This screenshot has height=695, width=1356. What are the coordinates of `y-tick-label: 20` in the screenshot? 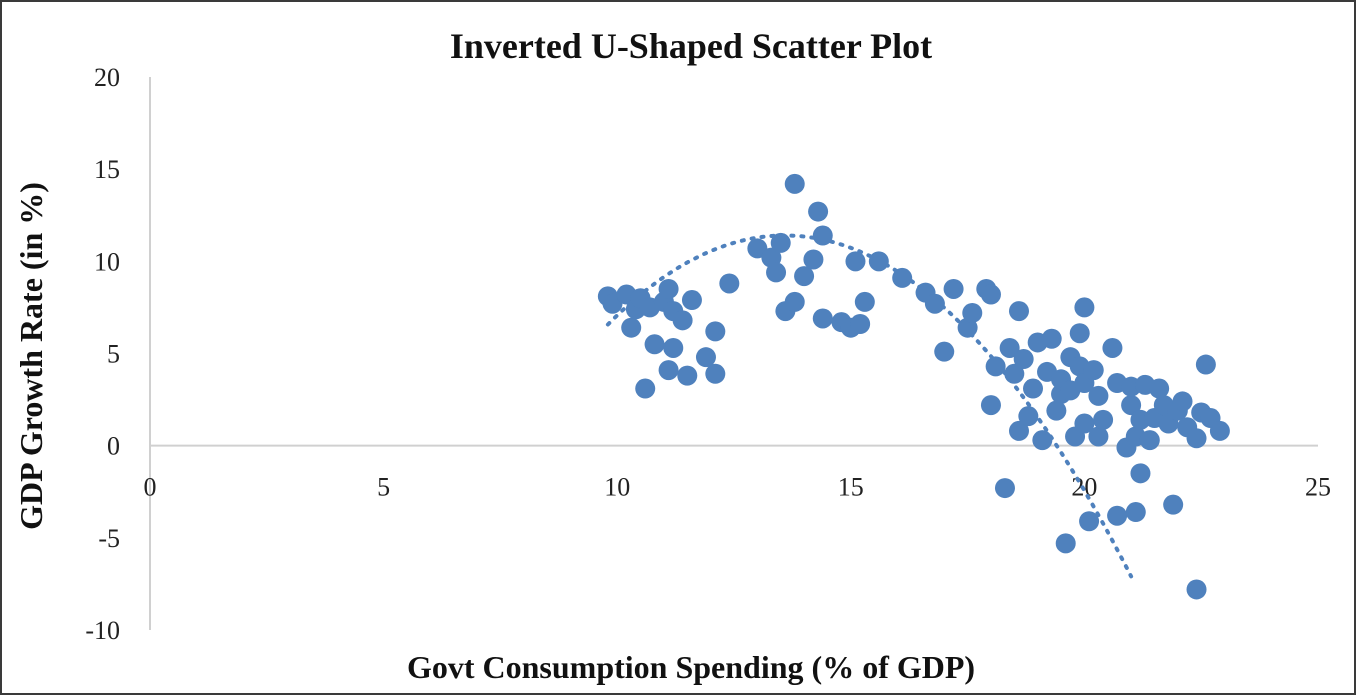 It's located at (107, 77).